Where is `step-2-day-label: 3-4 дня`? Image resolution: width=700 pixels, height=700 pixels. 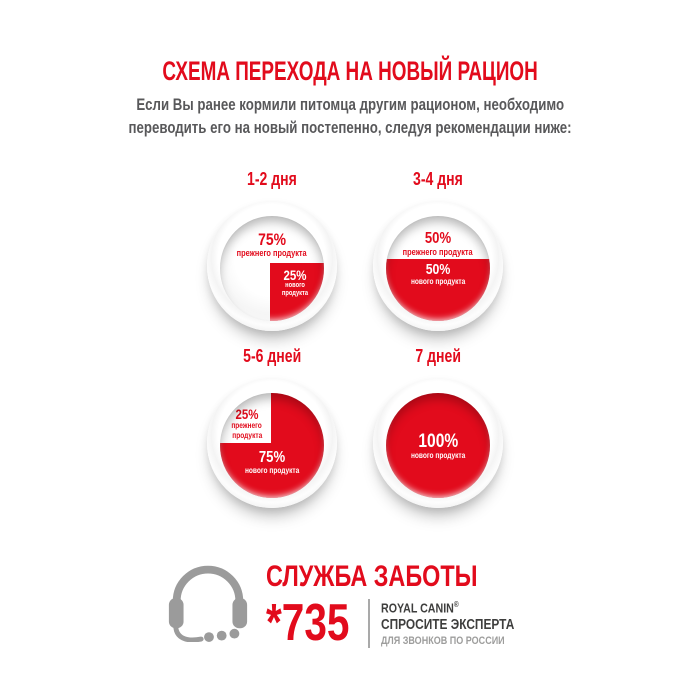 step-2-day-label: 3-4 дня is located at coordinates (438, 179).